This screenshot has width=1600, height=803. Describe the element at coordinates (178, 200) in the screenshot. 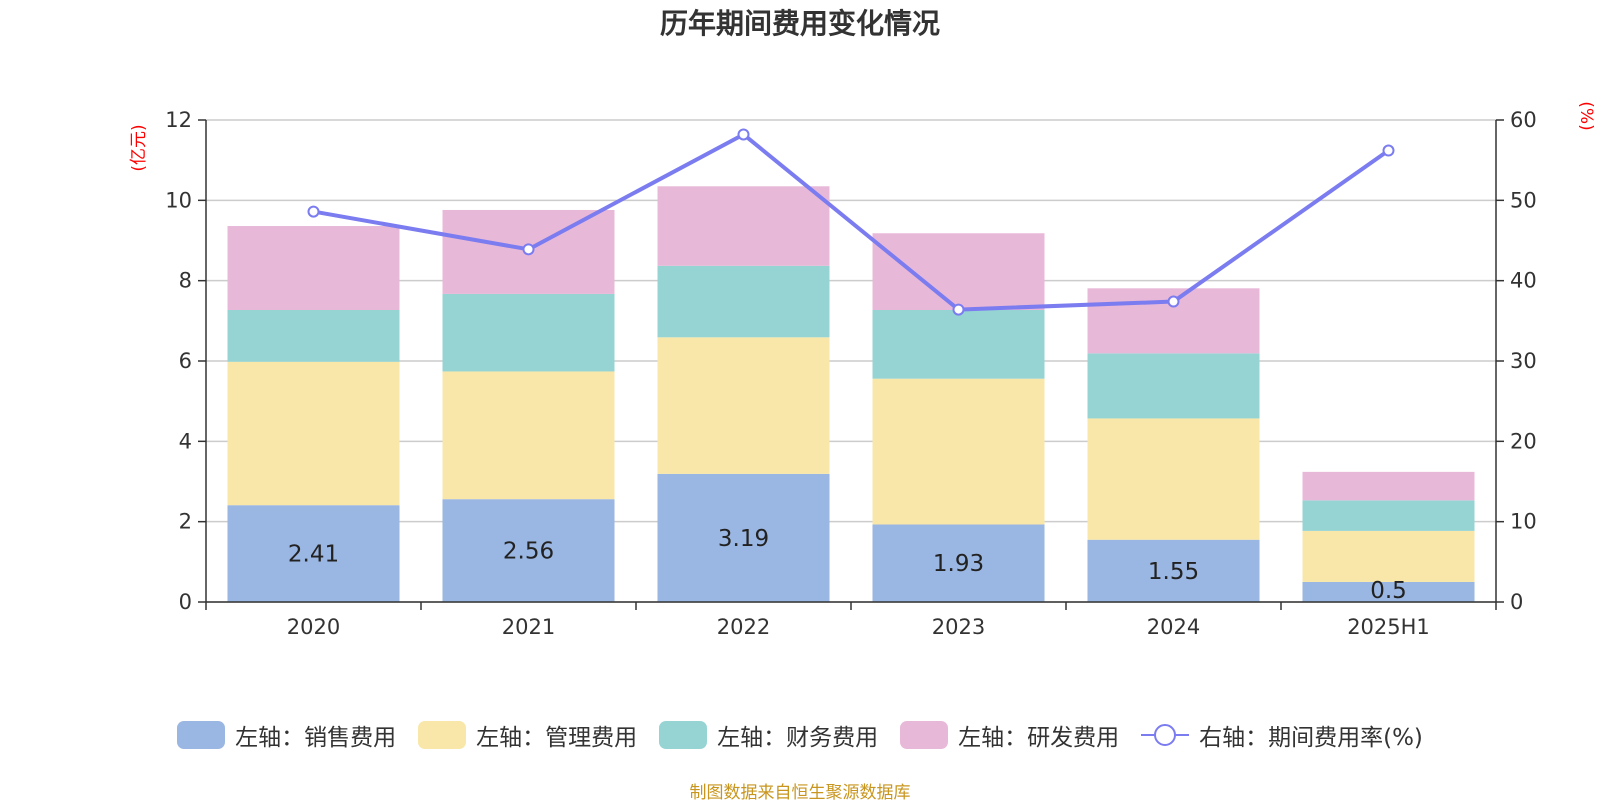

I see `left-axis-tick-label: 10` at that location.